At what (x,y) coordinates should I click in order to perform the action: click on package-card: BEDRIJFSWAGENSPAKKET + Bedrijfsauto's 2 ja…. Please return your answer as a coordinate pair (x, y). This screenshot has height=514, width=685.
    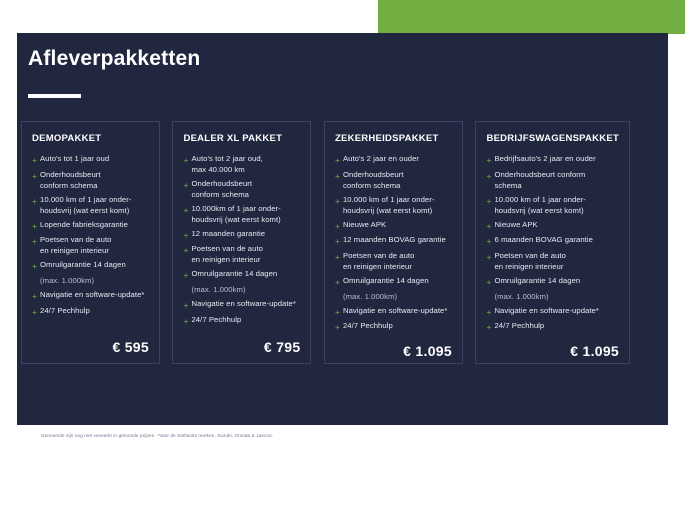
    Looking at the image, I should click on (553, 242).